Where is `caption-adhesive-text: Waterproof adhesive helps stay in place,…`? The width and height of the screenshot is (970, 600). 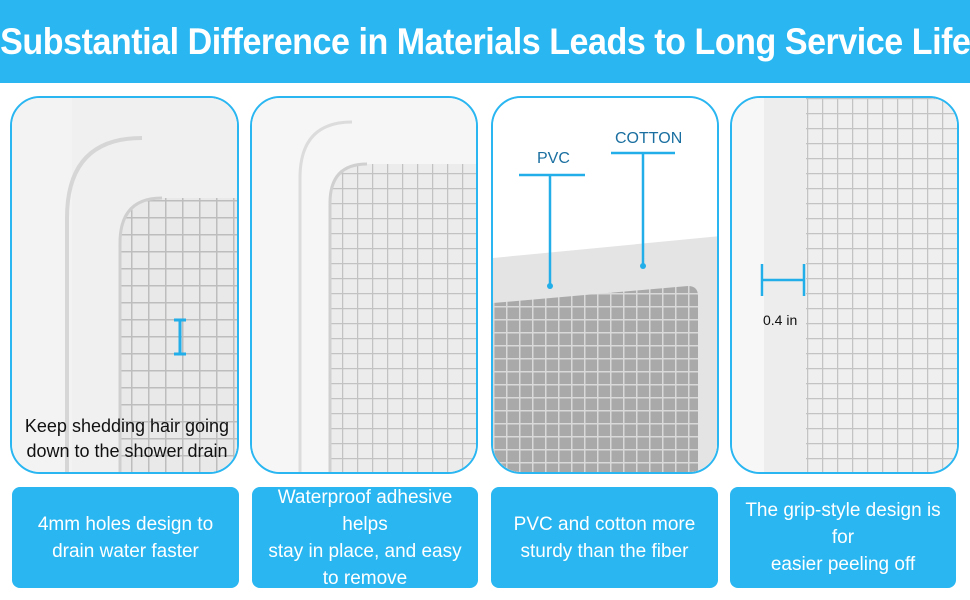 caption-adhesive-text: Waterproof adhesive helps stay in place,… is located at coordinates (365, 537).